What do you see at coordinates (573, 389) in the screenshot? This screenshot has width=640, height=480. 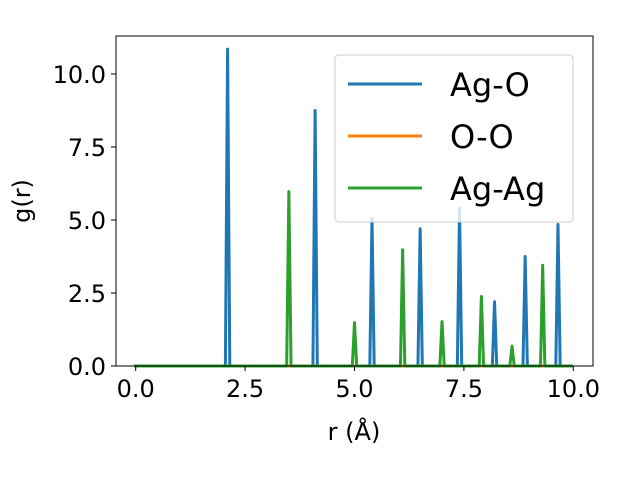 I see `x-tick-label: 10.0` at bounding box center [573, 389].